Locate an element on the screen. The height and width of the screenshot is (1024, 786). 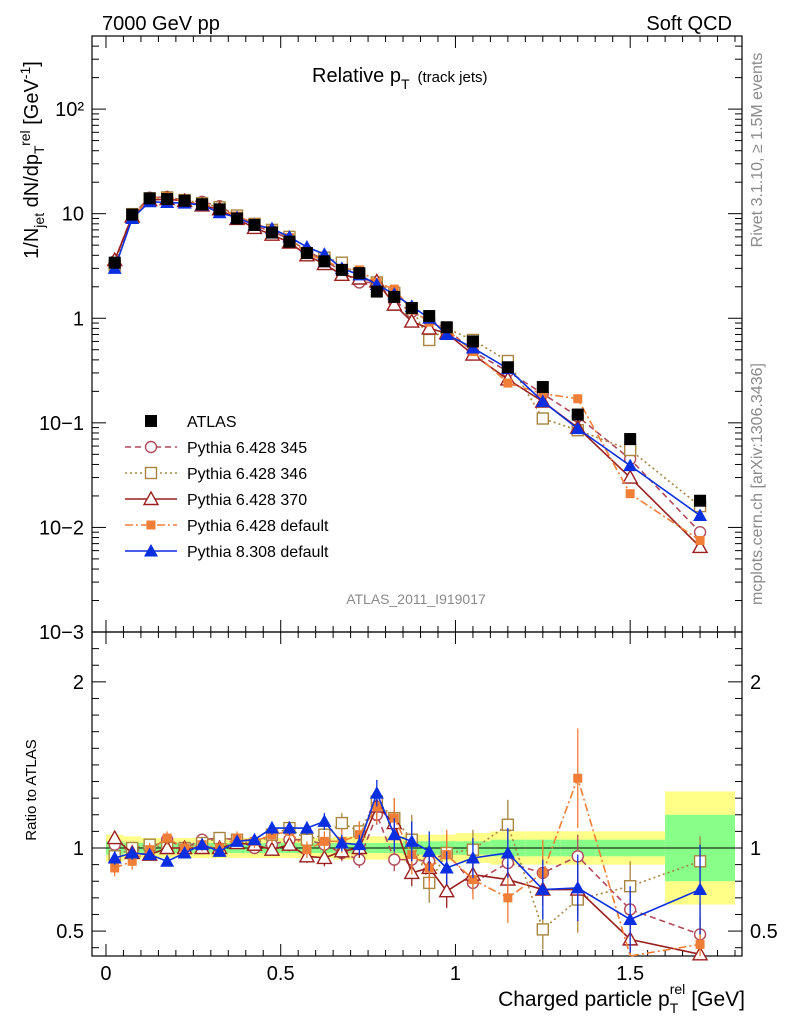
x-tick-label: 0.5 is located at coordinates (281, 974).